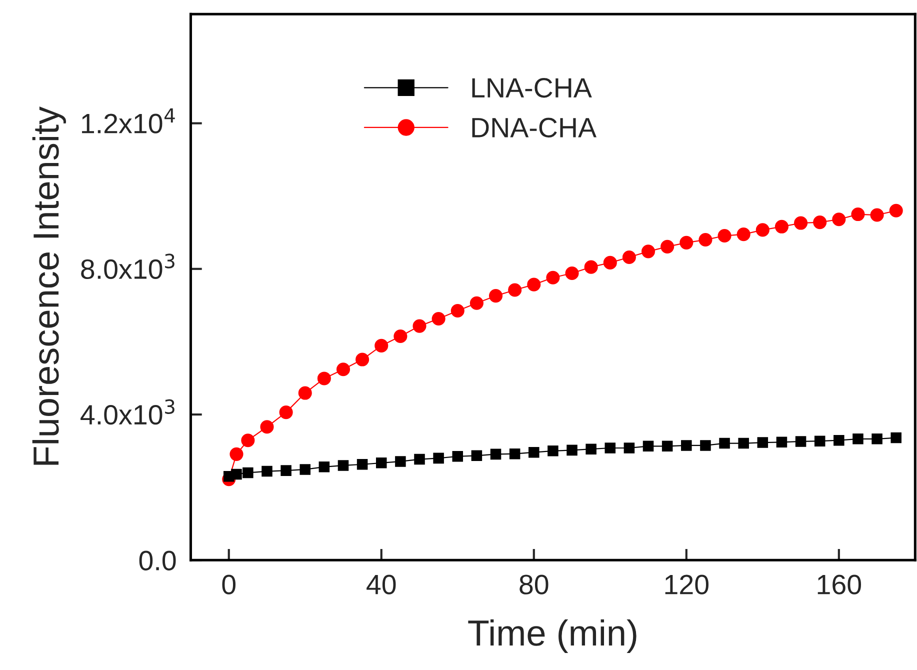  I want to click on x-tick-label: 0, so click(229, 584).